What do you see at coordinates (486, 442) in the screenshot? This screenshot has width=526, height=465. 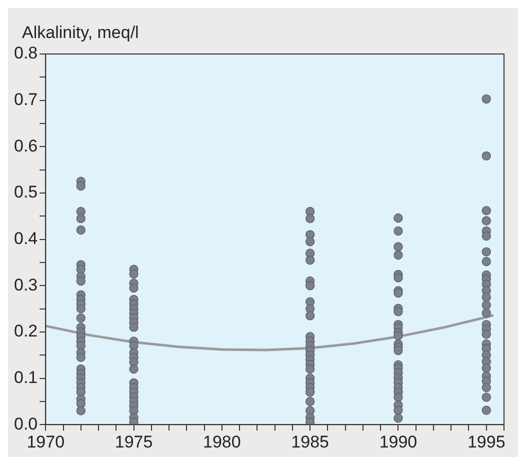 I see `x-tick-label: 1995` at bounding box center [486, 442].